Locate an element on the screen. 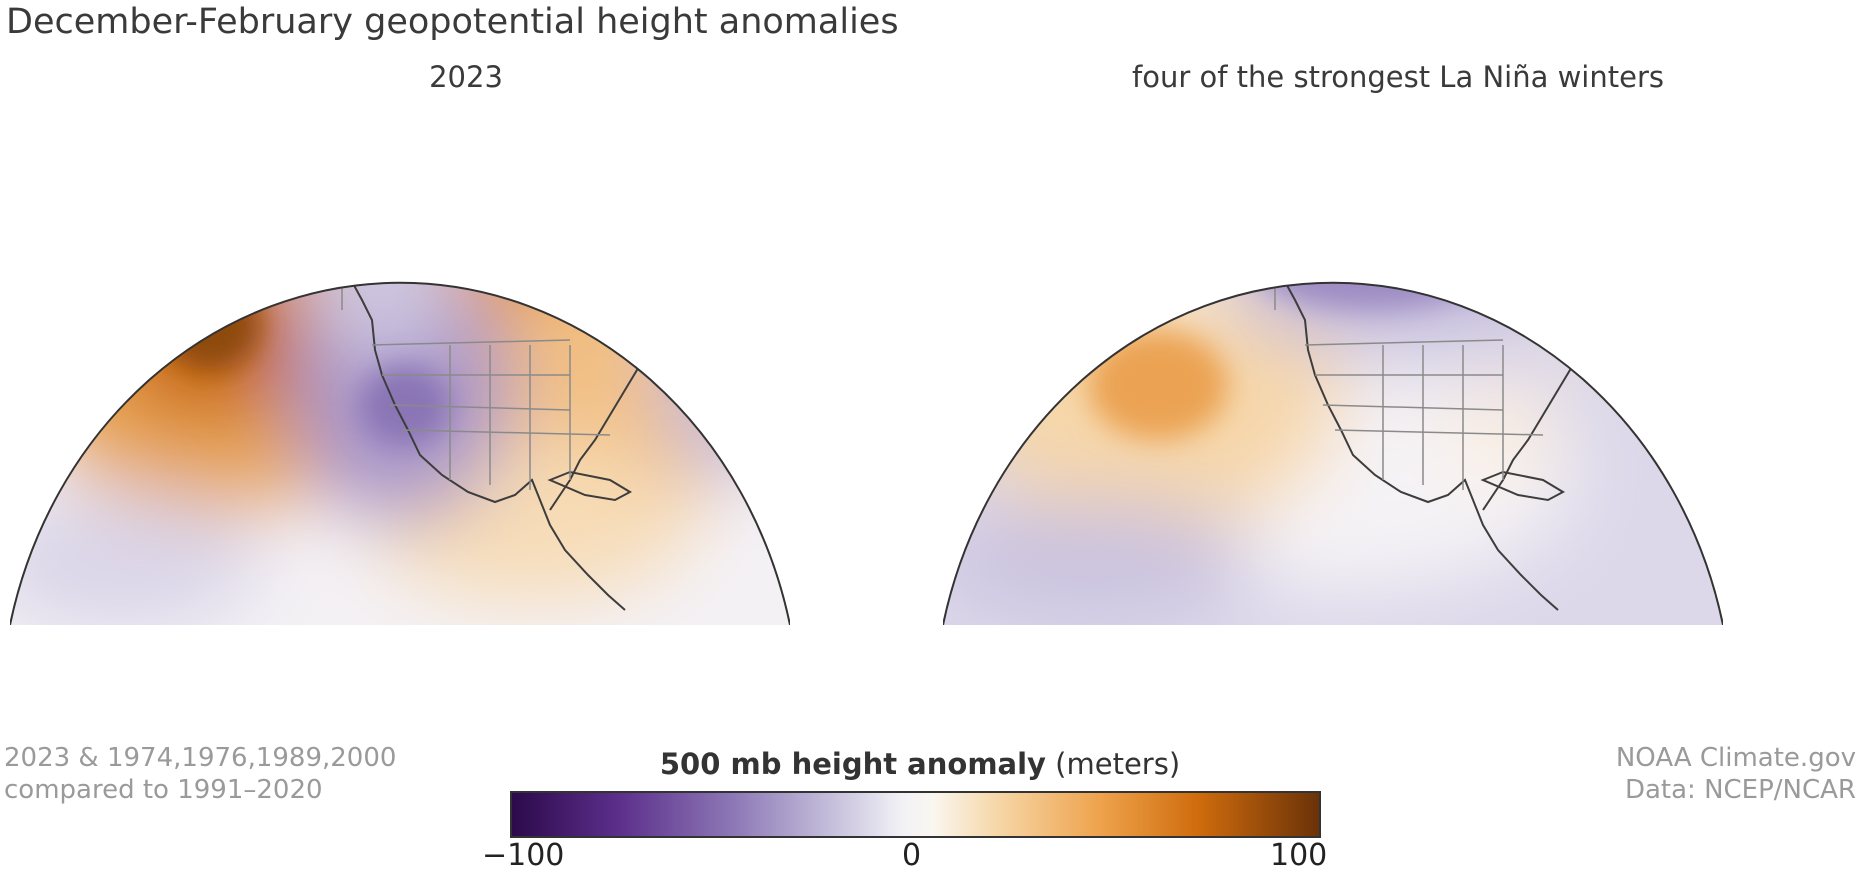 The image size is (1860, 885). credit-data-source: Data: NCEP/NCAR is located at coordinates (1740, 790).